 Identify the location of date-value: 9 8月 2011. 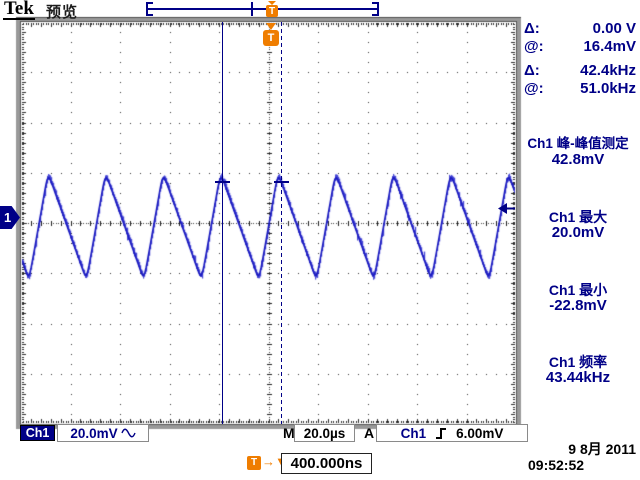
(602, 449).